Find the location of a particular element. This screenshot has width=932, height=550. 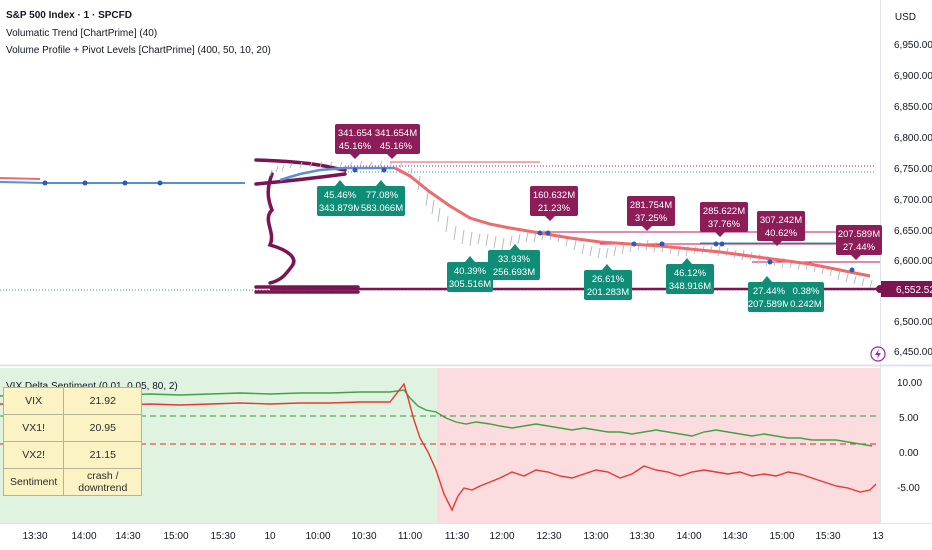

table-key: Sentiment is located at coordinates (33, 482).